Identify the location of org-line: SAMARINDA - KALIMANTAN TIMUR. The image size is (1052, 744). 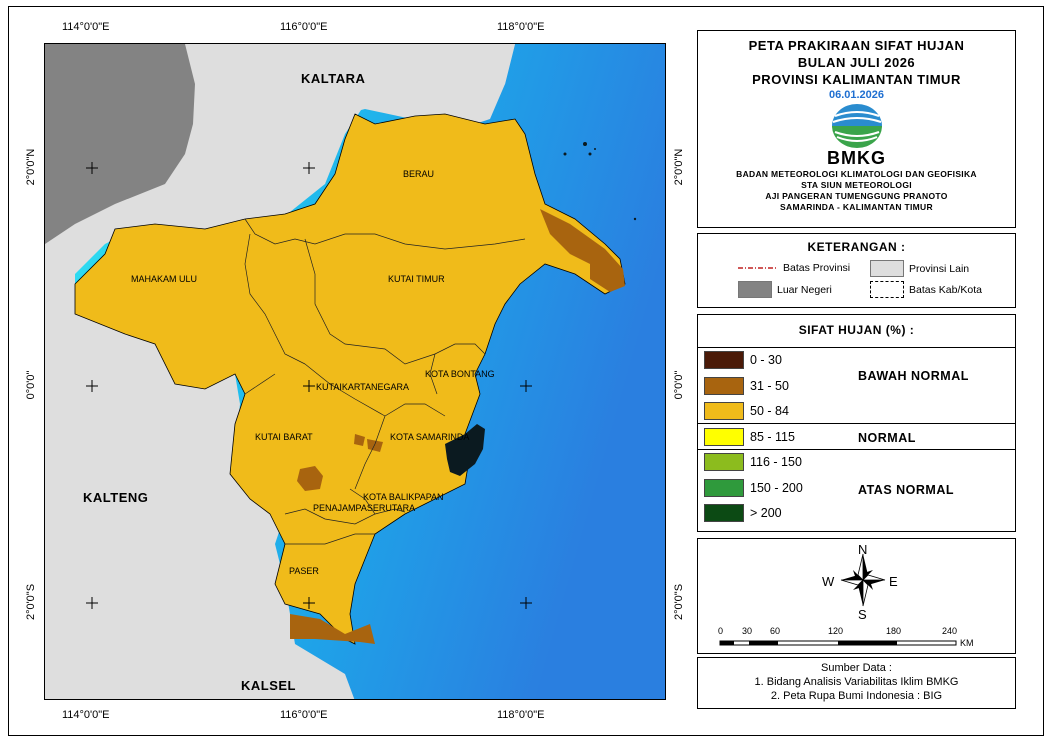
(856, 207).